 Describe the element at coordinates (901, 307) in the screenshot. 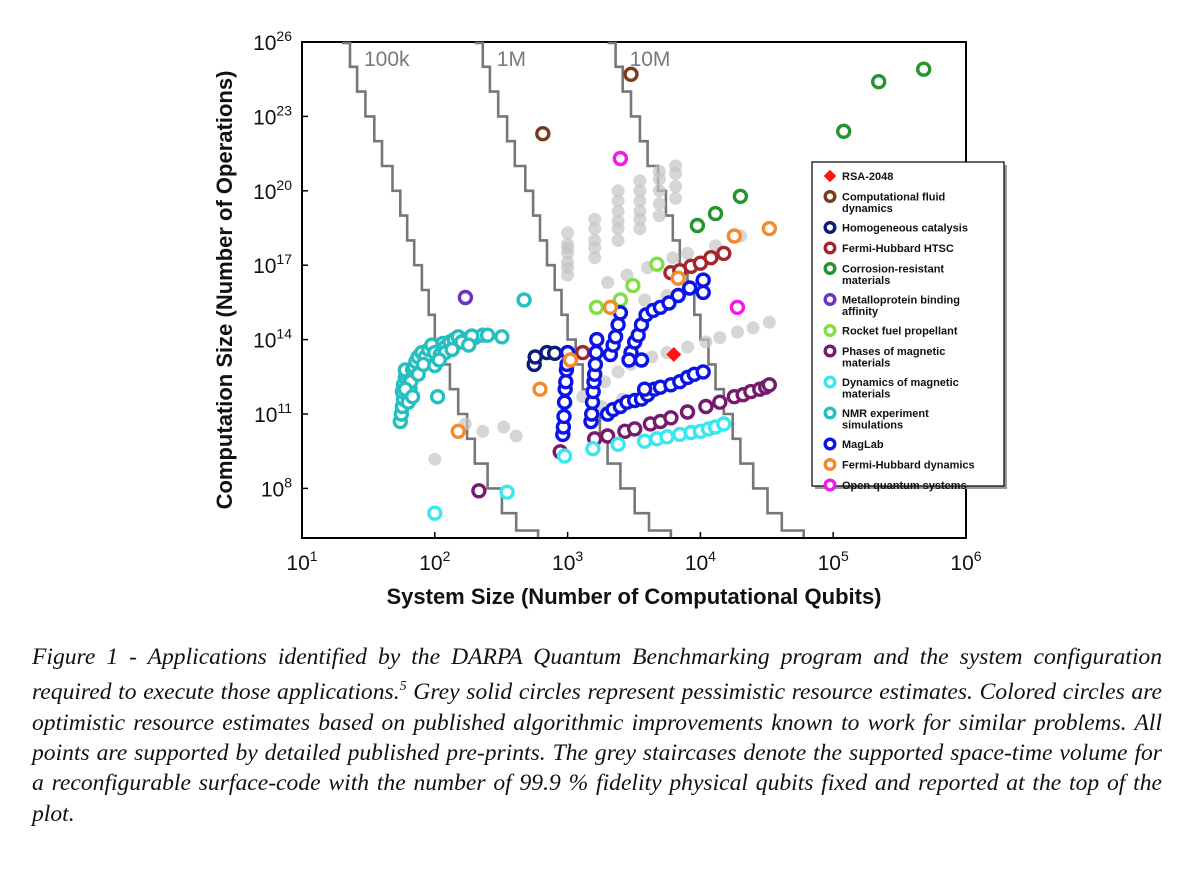

I see `legend-label: Metalloprotein binding affinity` at that location.